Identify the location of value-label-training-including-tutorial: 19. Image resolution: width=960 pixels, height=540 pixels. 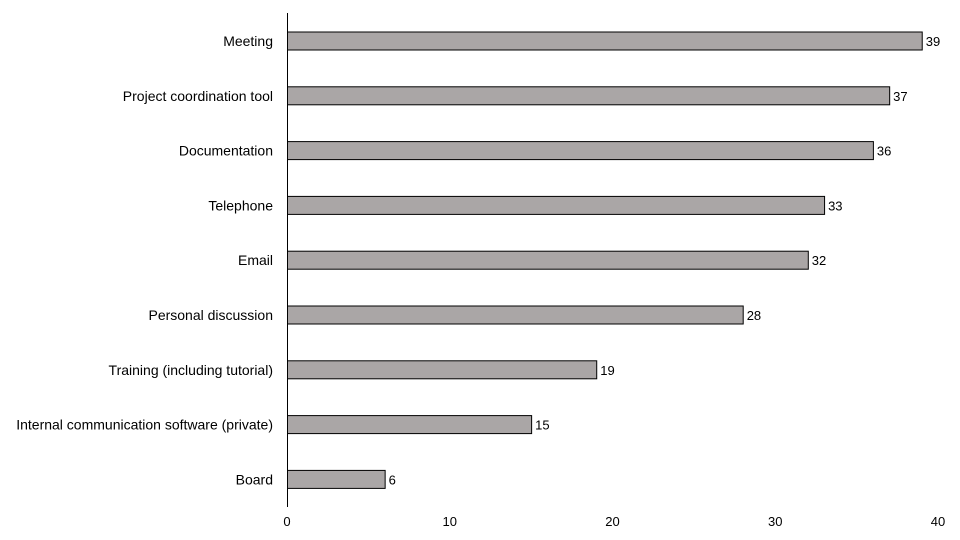
(607, 370).